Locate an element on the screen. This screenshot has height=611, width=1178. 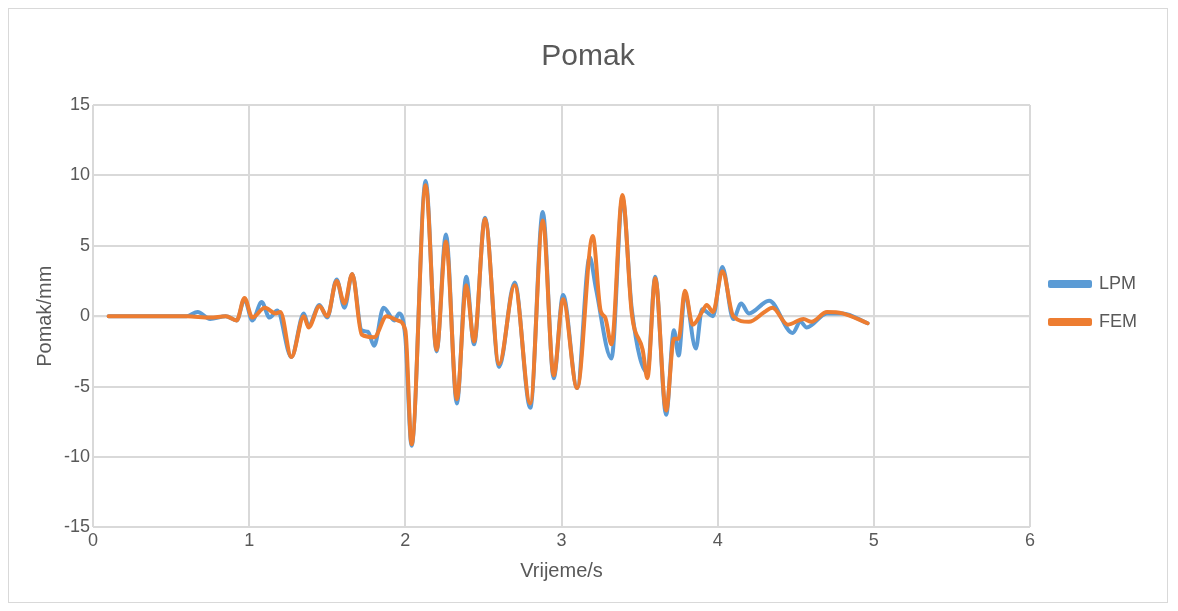
legend-label: LPM is located at coordinates (1118, 282).